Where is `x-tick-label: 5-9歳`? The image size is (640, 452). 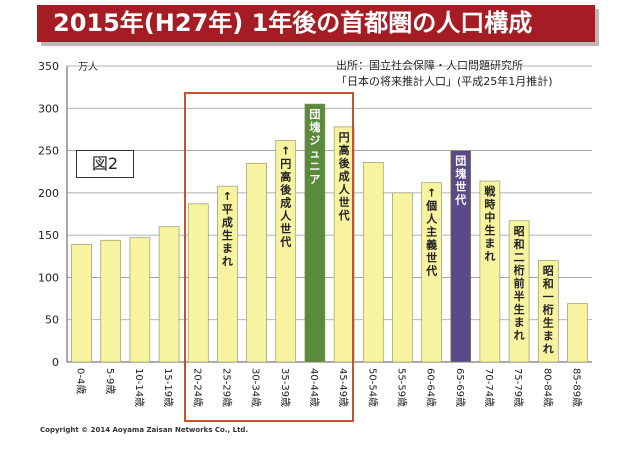 x-tick-label: 5-9歳 is located at coordinates (110, 381).